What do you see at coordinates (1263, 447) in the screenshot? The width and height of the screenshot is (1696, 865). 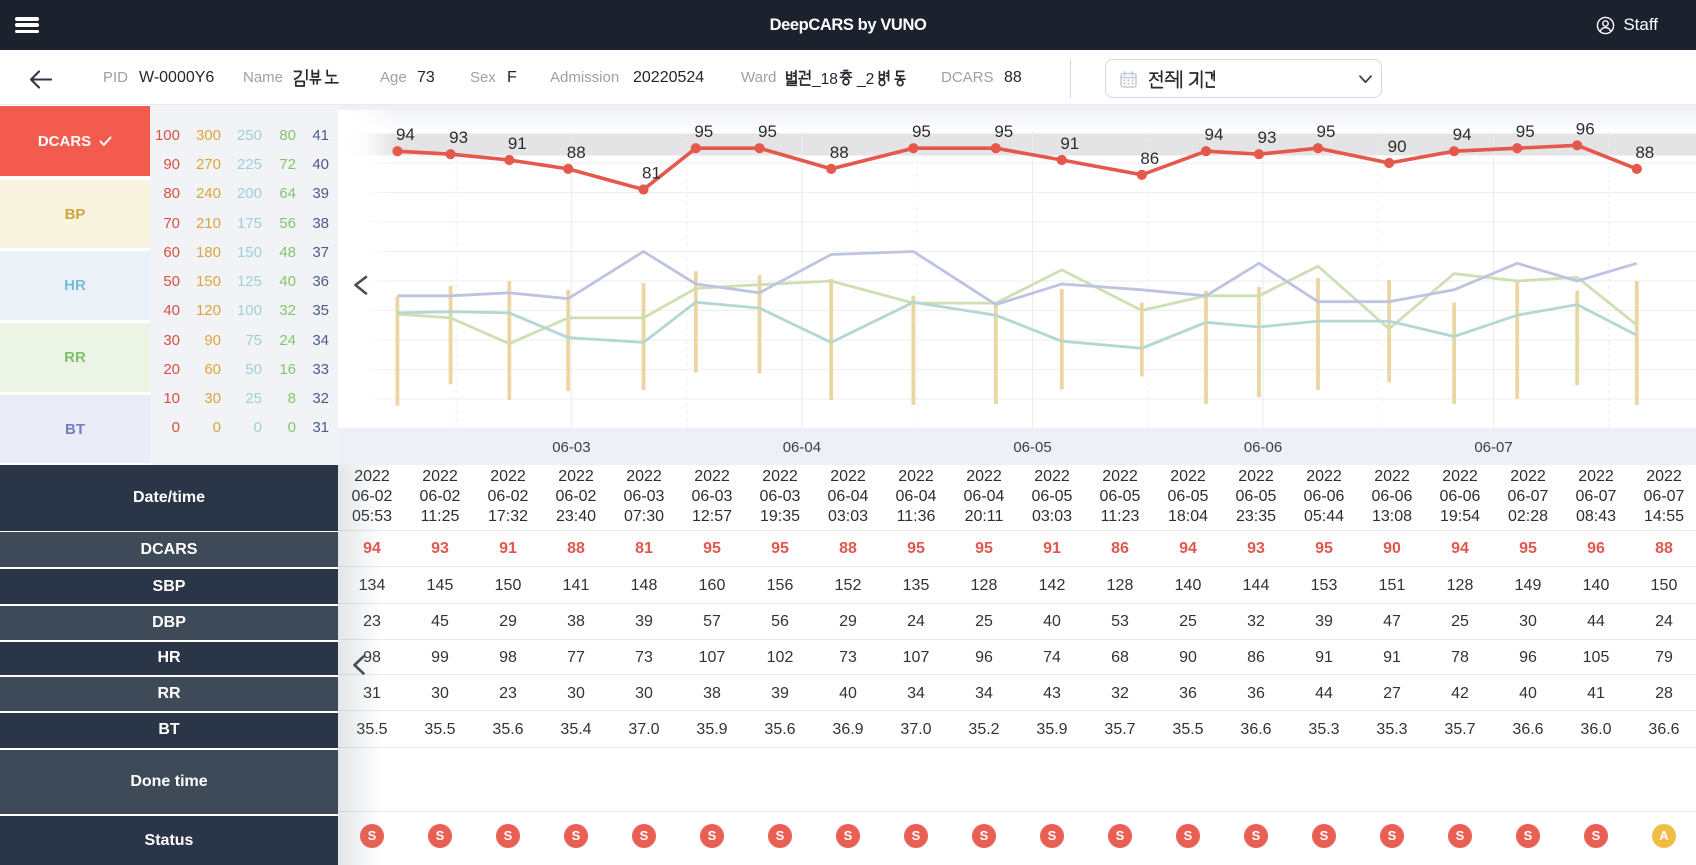 I see `svg-text: 06-06` at bounding box center [1263, 447].